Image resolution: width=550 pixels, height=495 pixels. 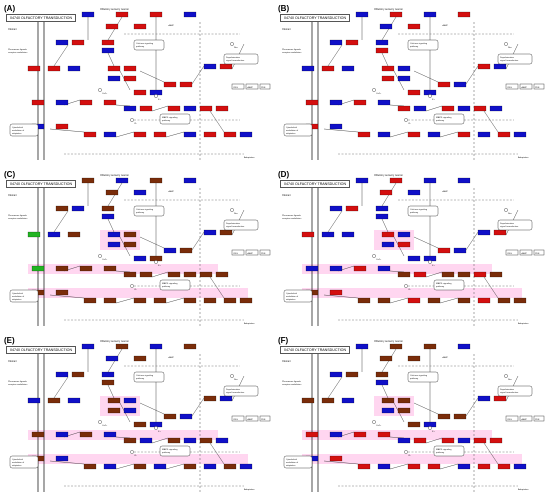 What do you see at coordinates (236, 48) in the screenshot?
I see `ion-label: Na+` at bounding box center [236, 48].